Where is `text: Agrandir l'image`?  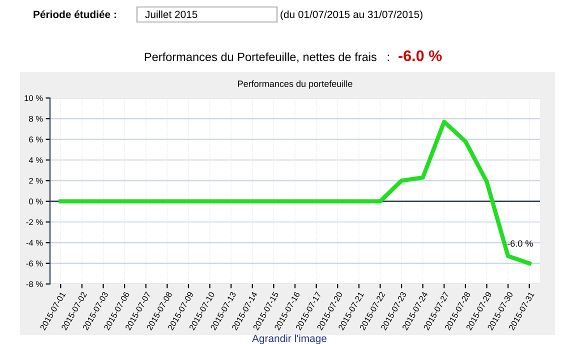 text: Agrandir l'image is located at coordinates (289, 339).